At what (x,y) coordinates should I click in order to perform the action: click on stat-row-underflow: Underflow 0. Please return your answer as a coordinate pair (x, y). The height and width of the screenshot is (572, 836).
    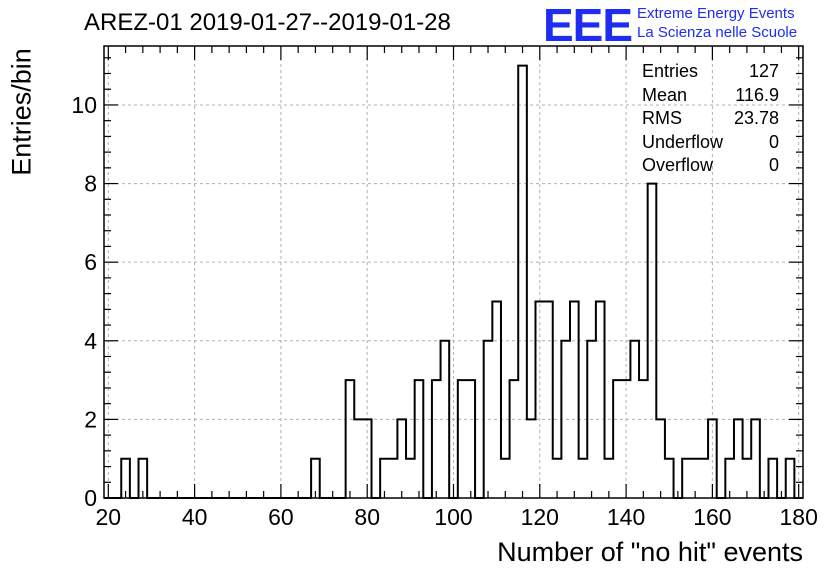
    Looking at the image, I should click on (710, 143).